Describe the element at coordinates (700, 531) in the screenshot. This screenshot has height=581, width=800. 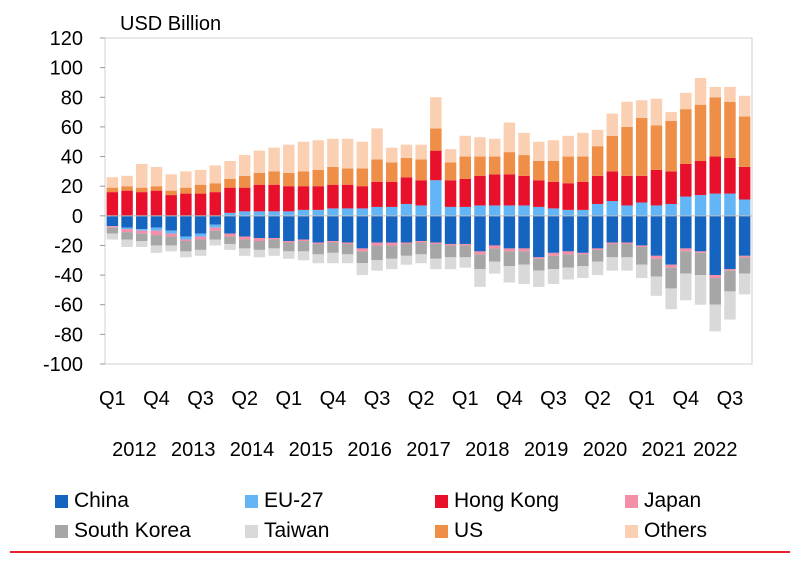
I see `legend-item-others: Others` at that location.